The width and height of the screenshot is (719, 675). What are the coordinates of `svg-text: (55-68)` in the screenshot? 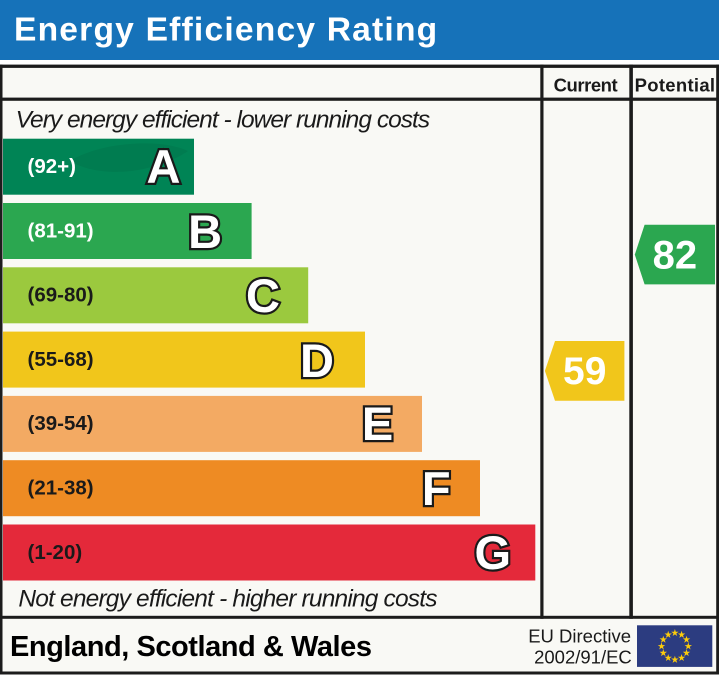 It's located at (61, 359).